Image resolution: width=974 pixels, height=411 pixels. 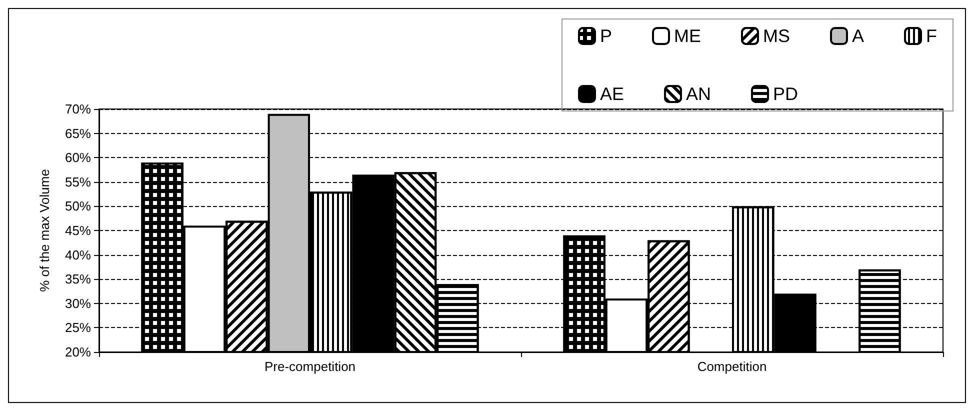 I want to click on y-tick-label: 70%, so click(x=78, y=109).